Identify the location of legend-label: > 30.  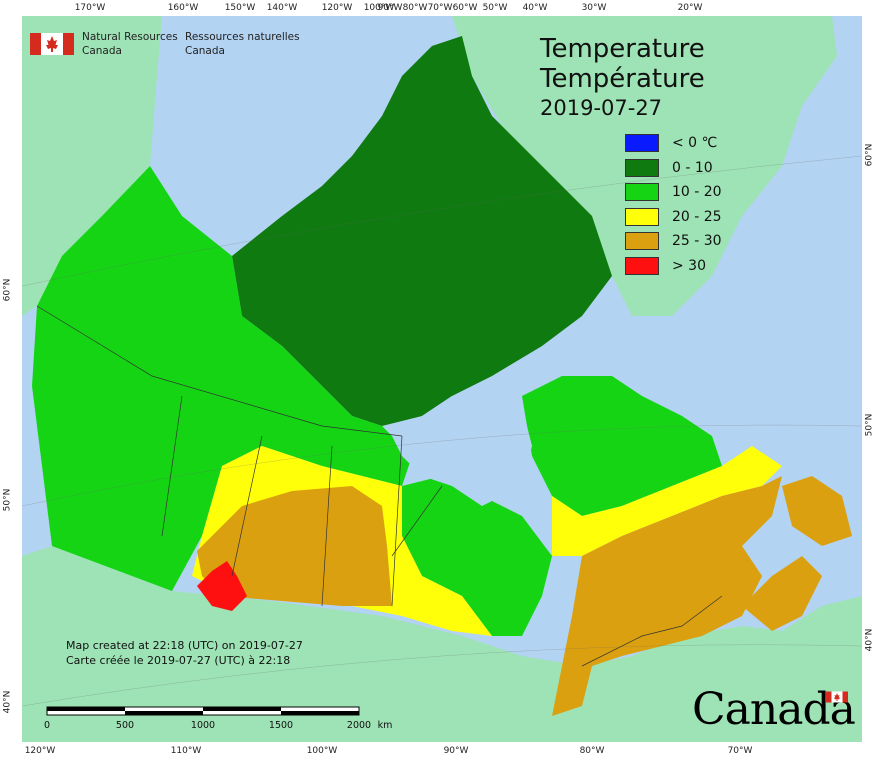
(689, 265).